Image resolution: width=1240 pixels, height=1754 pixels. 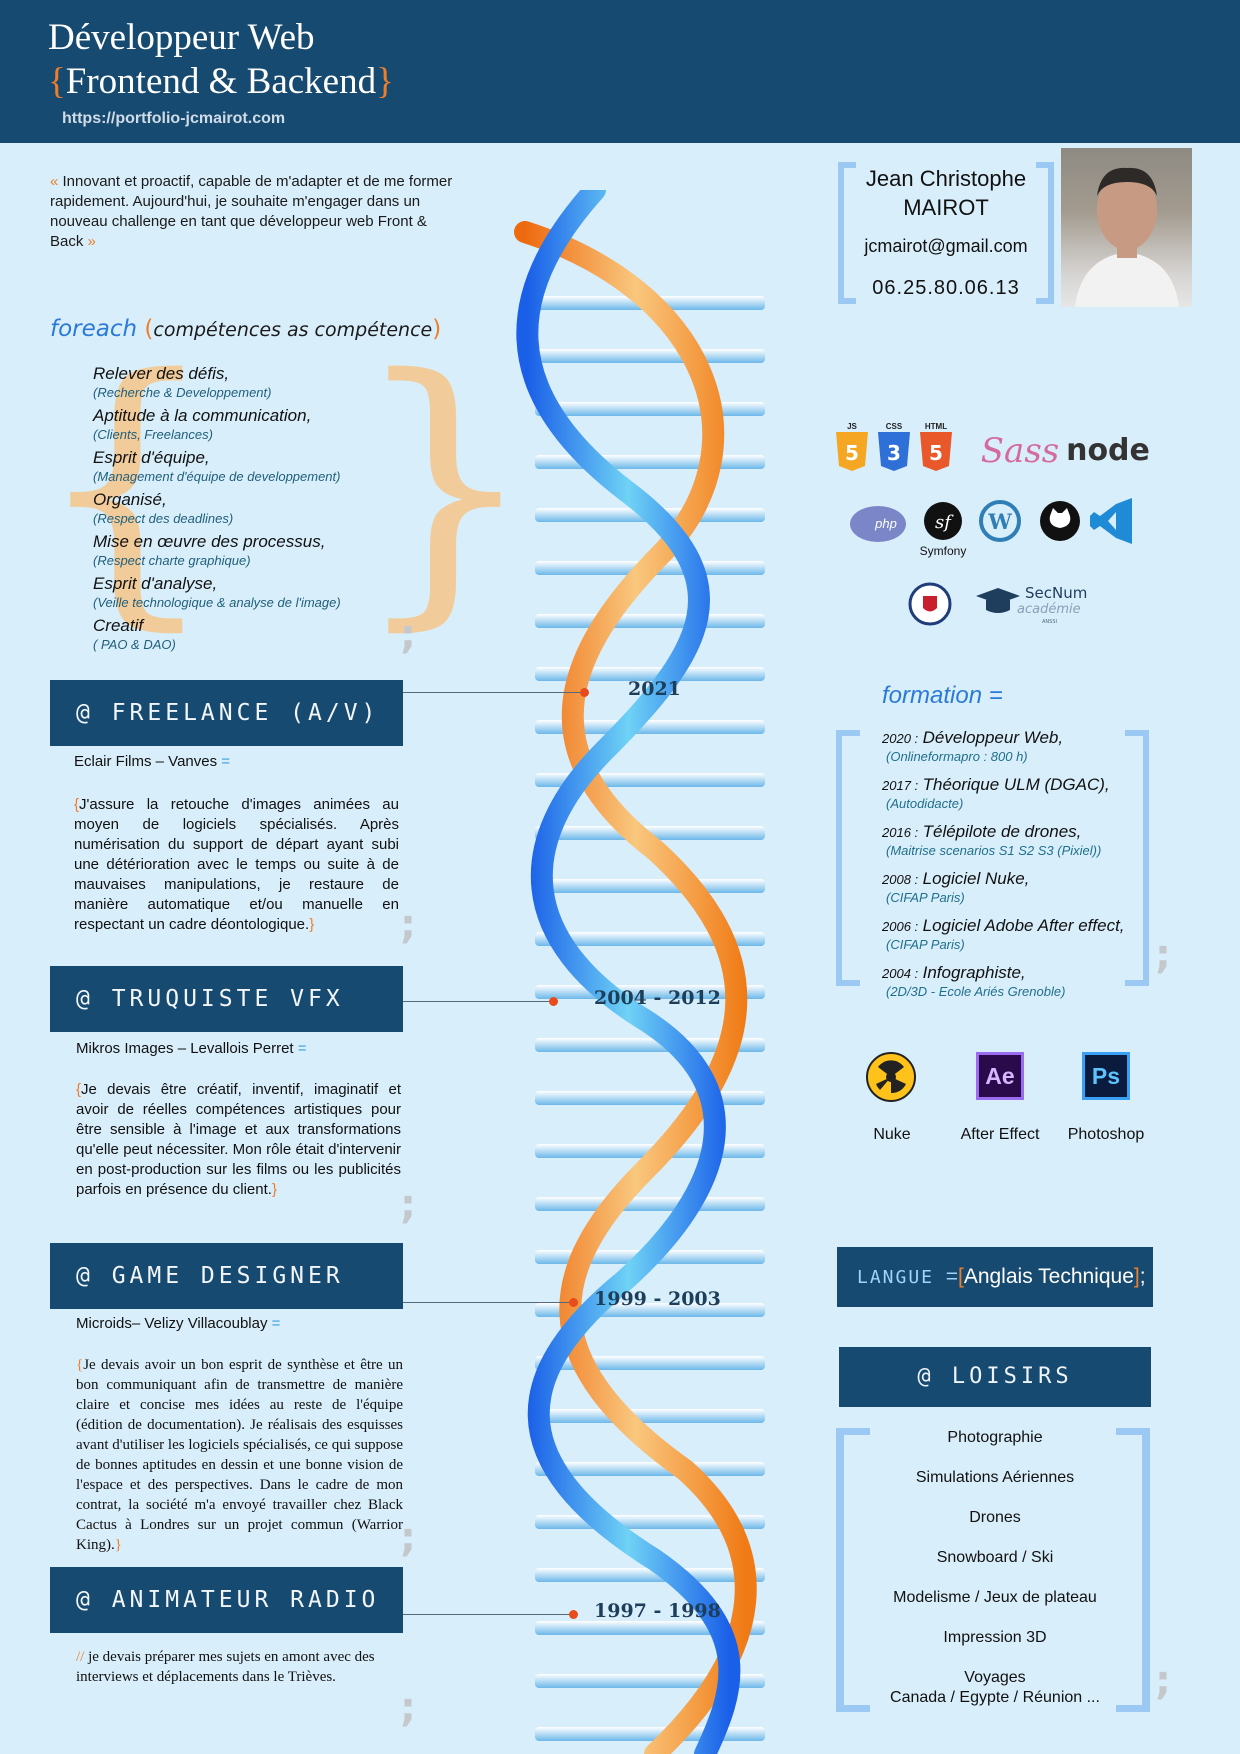 I want to click on skill-title: Relever des défis,, so click(x=161, y=373).